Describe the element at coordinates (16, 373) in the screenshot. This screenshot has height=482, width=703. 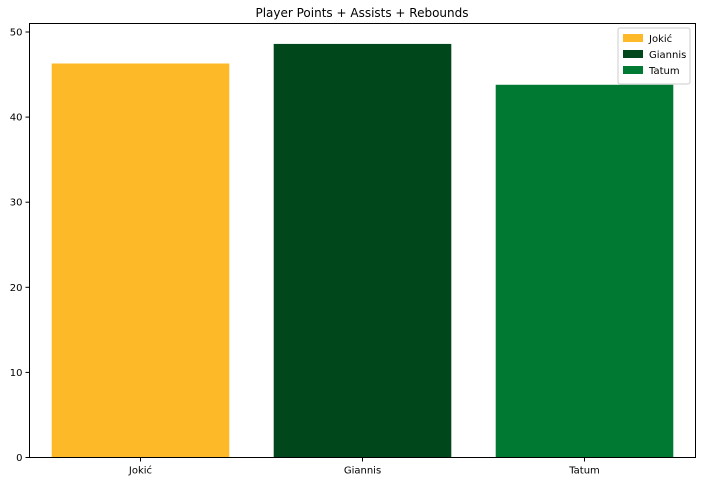
I see `y-tick-label-1: 10` at that location.